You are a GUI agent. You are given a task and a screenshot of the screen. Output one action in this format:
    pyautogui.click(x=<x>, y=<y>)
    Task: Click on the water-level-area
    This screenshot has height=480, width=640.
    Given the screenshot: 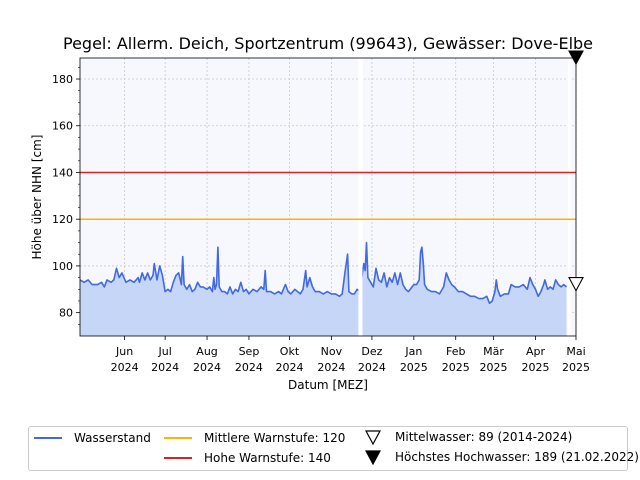 What is the action you would take?
    pyautogui.click(x=323, y=289)
    